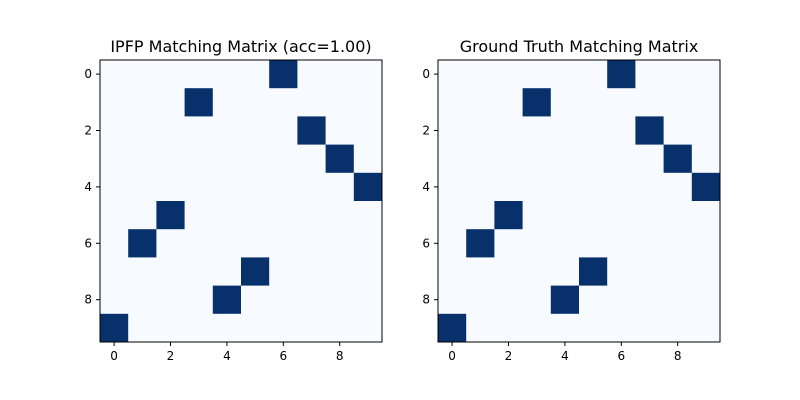 The image size is (800, 400). What do you see at coordinates (283, 356) in the screenshot?
I see `ipfp-x-tick-label-6: 6` at bounding box center [283, 356].